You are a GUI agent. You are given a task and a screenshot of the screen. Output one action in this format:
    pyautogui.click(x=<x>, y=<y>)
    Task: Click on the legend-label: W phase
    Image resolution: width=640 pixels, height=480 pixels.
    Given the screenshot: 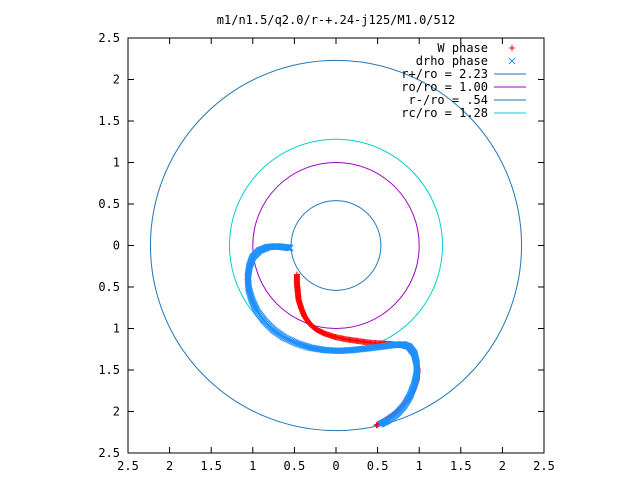 What is the action you would take?
    pyautogui.click(x=462, y=48)
    